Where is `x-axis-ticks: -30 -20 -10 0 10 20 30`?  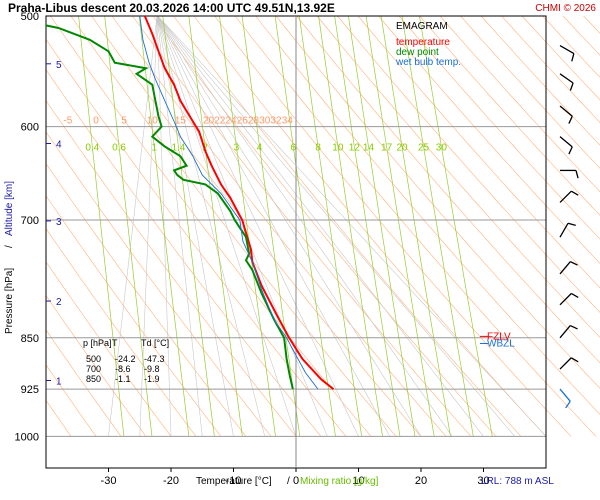 x-axis-ticks: -30 -20 -10 0 10 20 30 is located at coordinates (295, 477).